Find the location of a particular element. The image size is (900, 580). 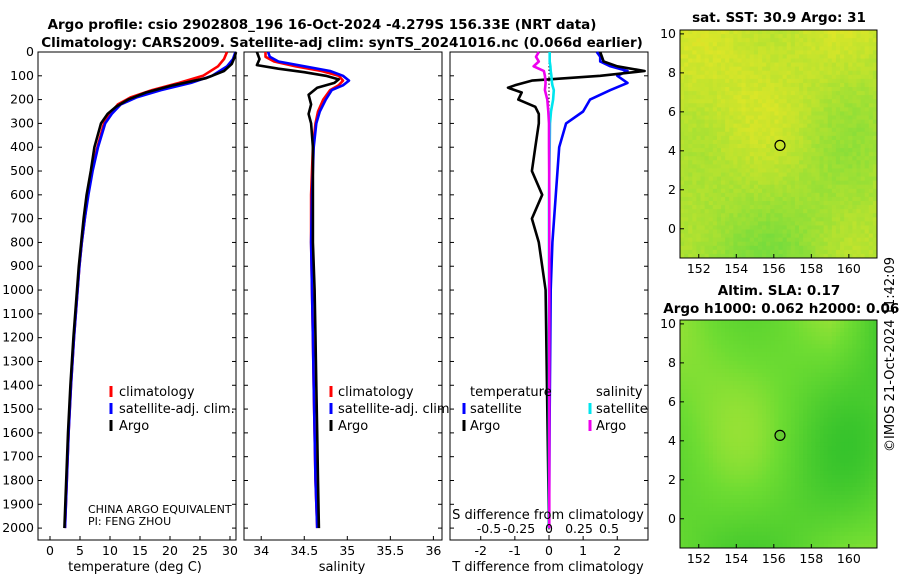

series-line-temperature-satellite is located at coordinates (588, 290).